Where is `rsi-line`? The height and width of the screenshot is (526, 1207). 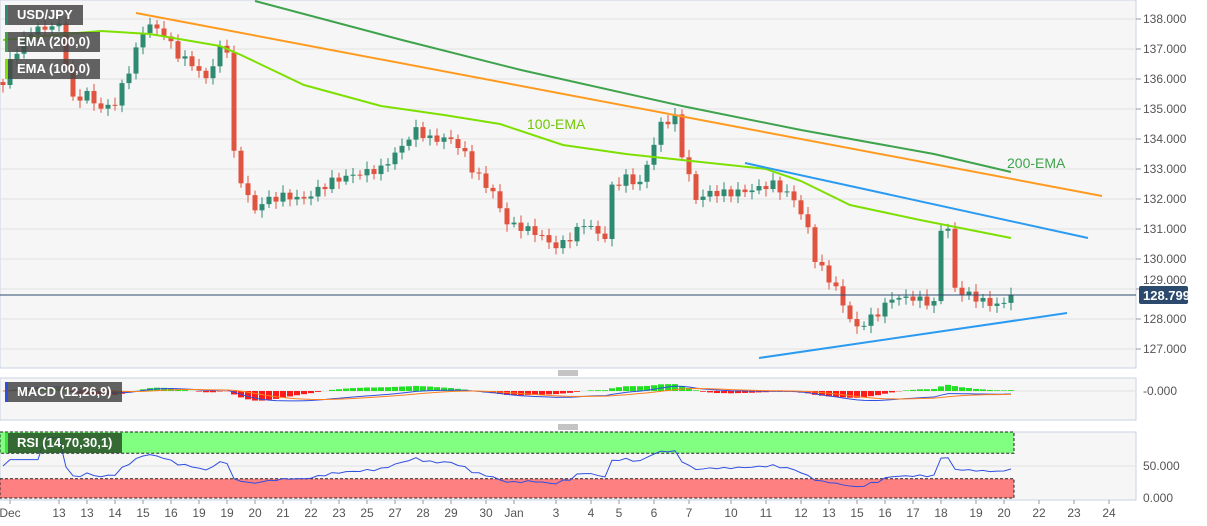
rsi-line is located at coordinates (507, 462).